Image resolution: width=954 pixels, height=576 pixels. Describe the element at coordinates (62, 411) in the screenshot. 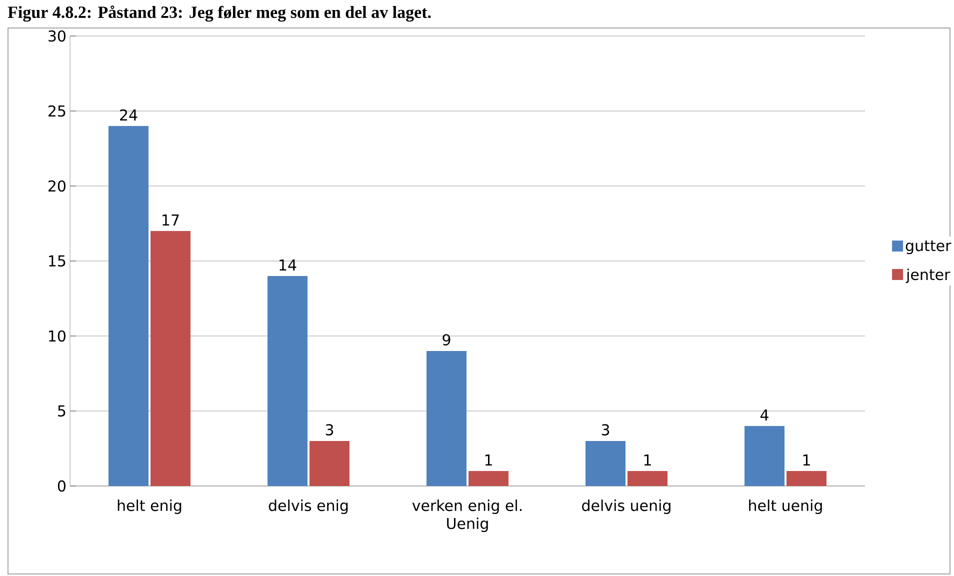

I see `y-tick-label: 5` at that location.